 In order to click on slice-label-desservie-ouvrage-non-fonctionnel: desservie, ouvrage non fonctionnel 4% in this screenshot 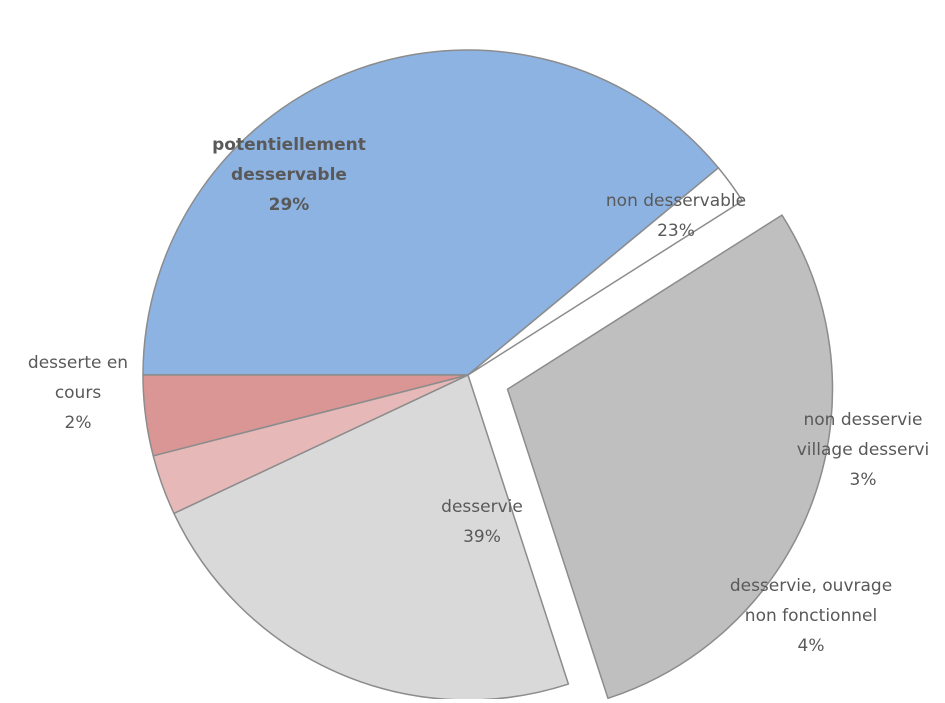, I will do `click(811, 616)`.